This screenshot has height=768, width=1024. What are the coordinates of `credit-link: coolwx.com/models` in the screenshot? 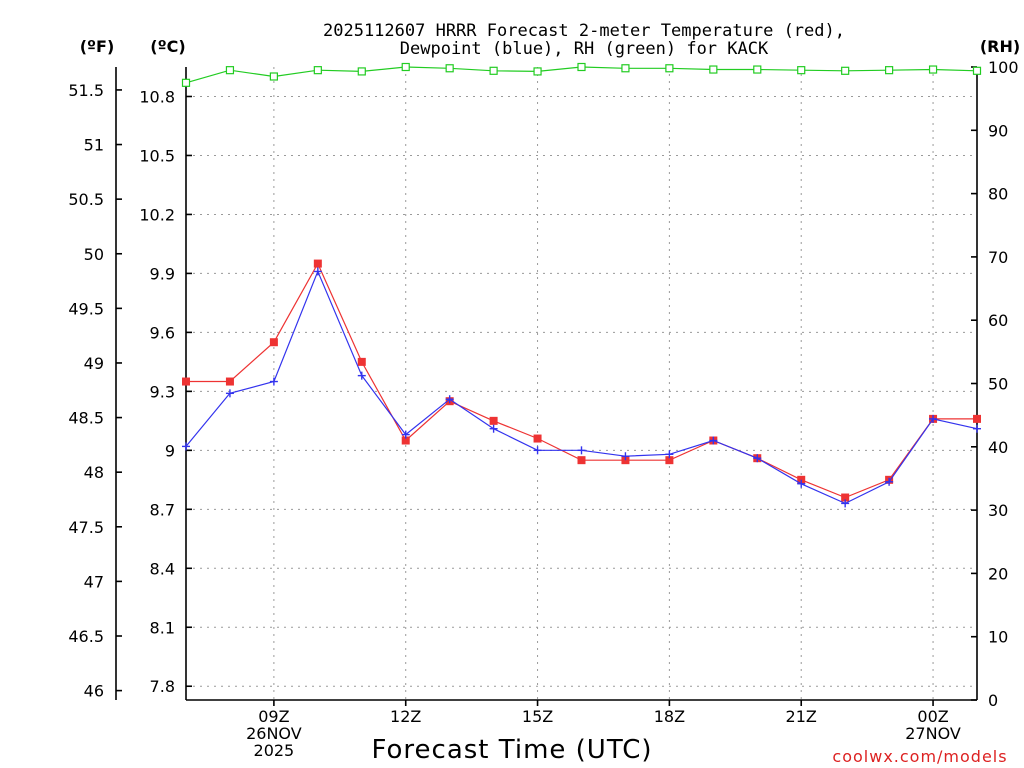 It's located at (919, 756).